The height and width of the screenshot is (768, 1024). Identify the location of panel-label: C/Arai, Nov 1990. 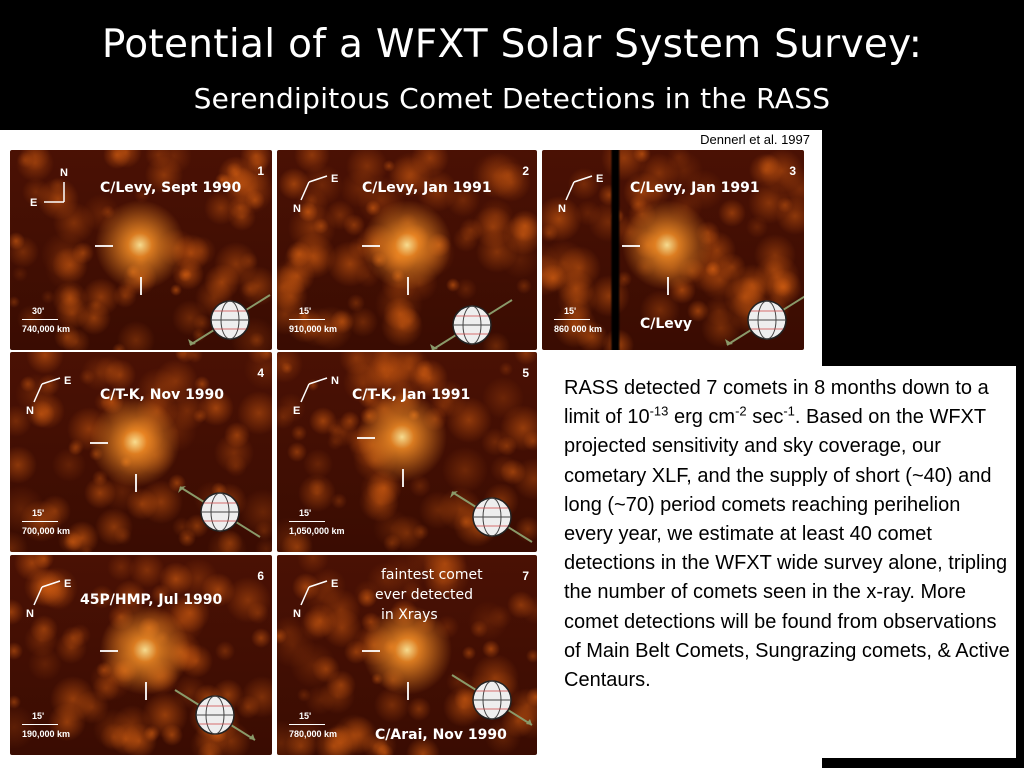
(441, 735).